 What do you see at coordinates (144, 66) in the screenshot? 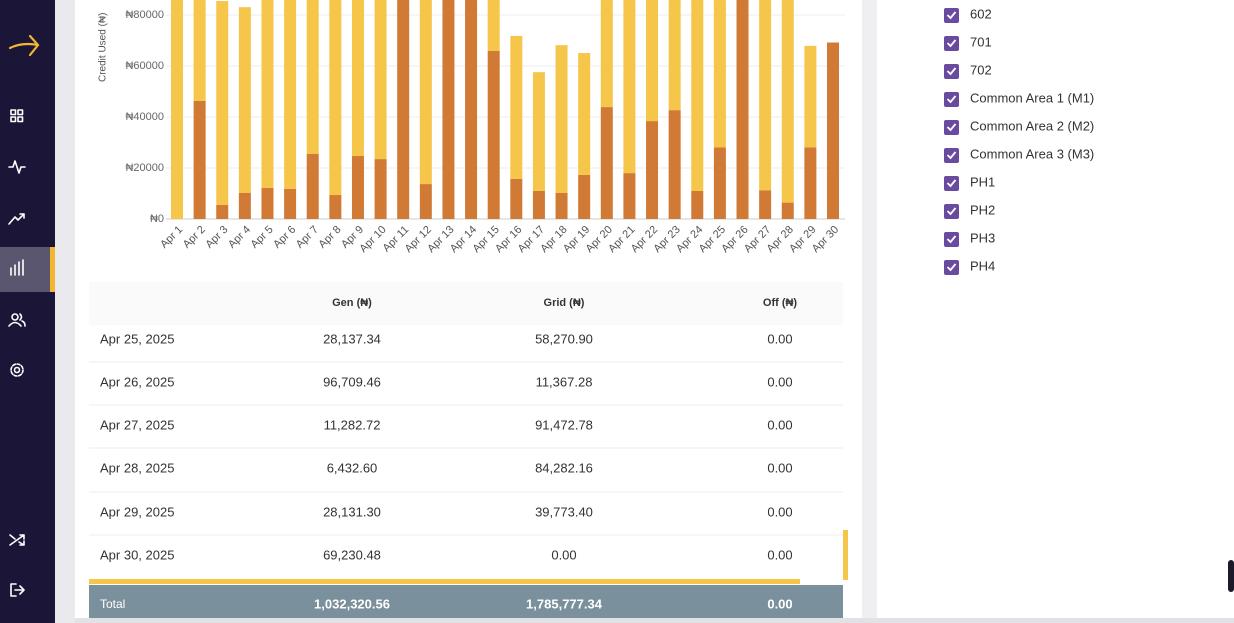
I see `y-tick-label: ₦60000` at bounding box center [144, 66].